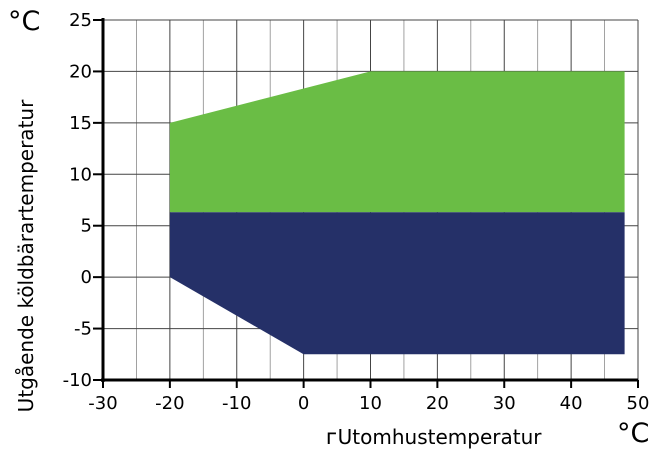  I want to click on x-tick-labels: -30 -20 -10 0 10 20 30 40 50, so click(368, 403).